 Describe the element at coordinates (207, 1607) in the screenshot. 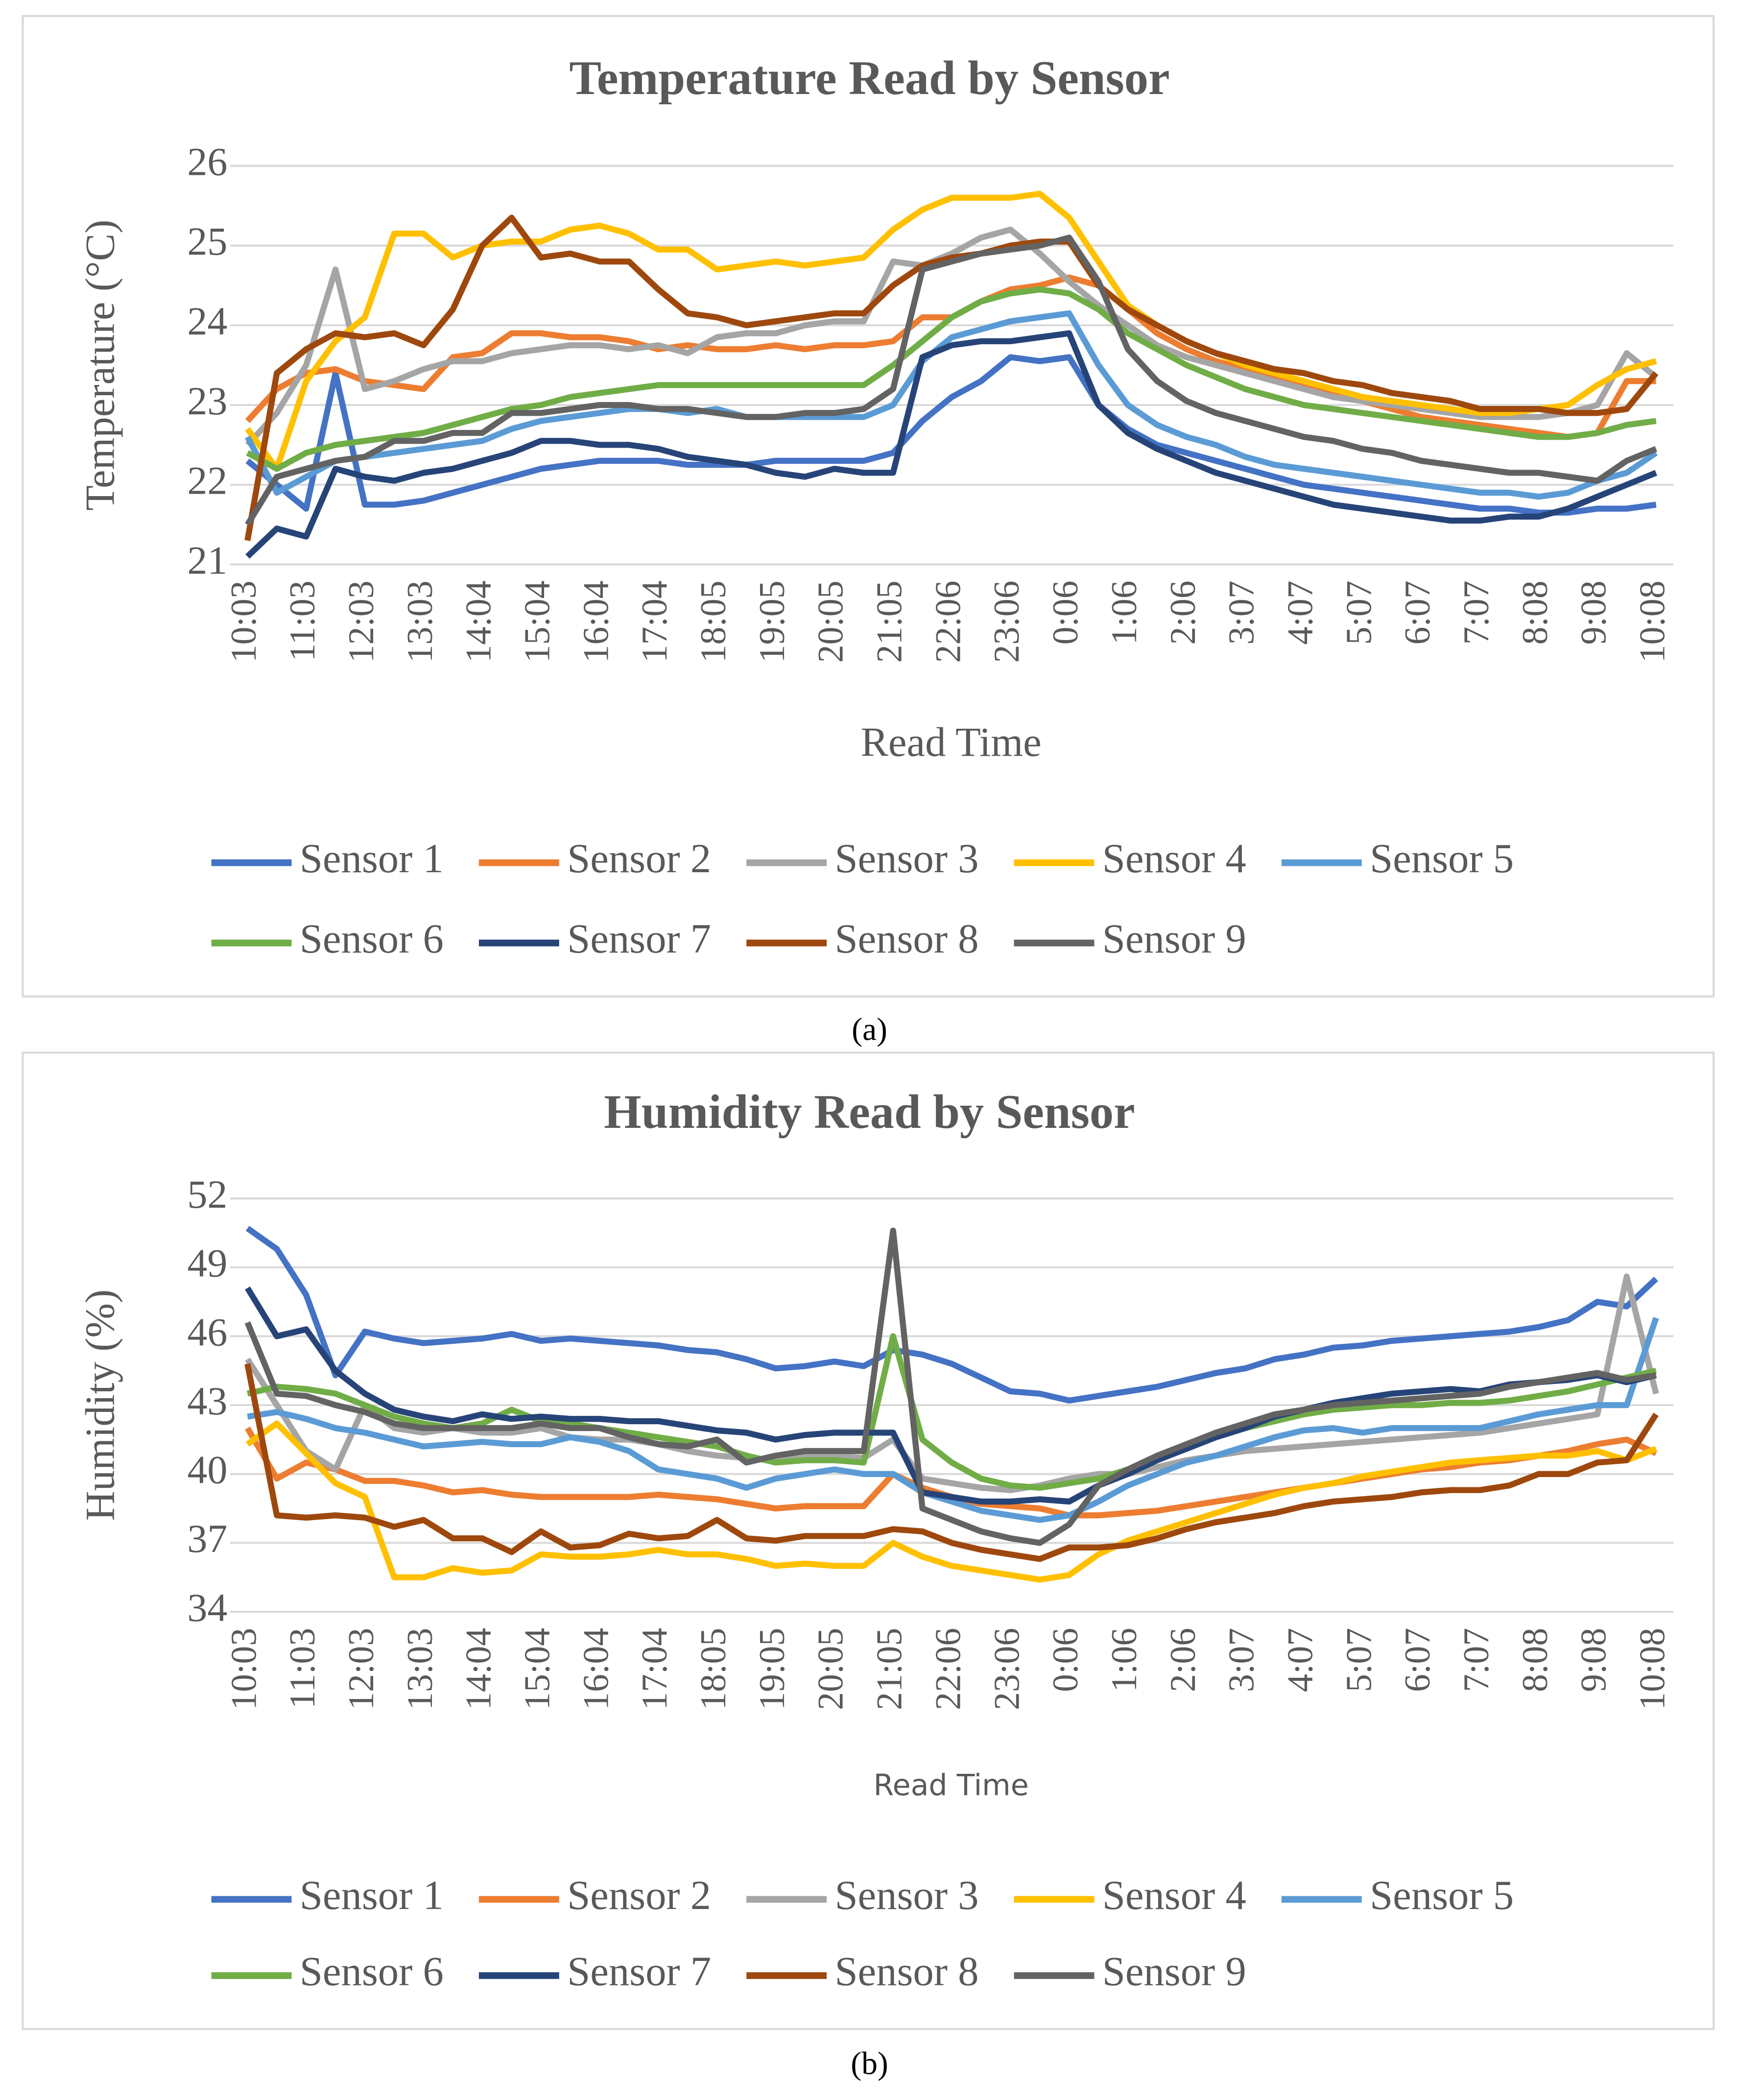

I see `y-tick-label: 34` at that location.